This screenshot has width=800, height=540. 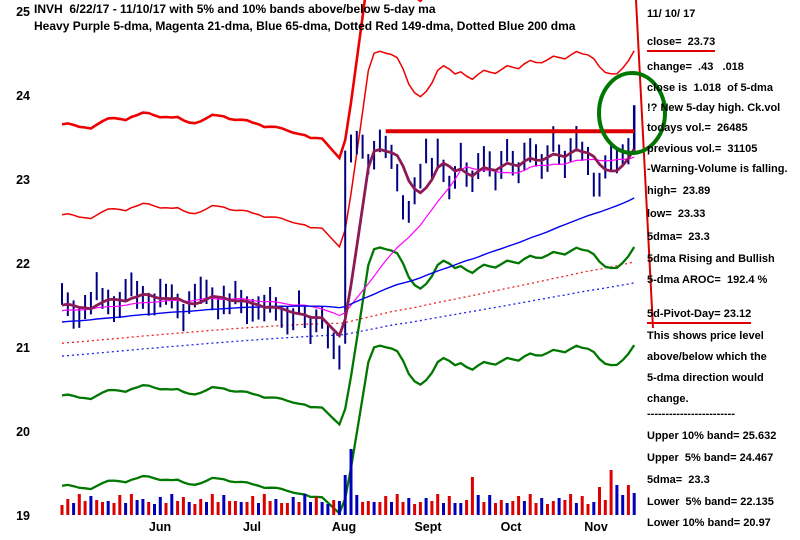 I want to click on panel-new-high-alert: !? New 5-day high. Ck.vol, so click(x=714, y=108).